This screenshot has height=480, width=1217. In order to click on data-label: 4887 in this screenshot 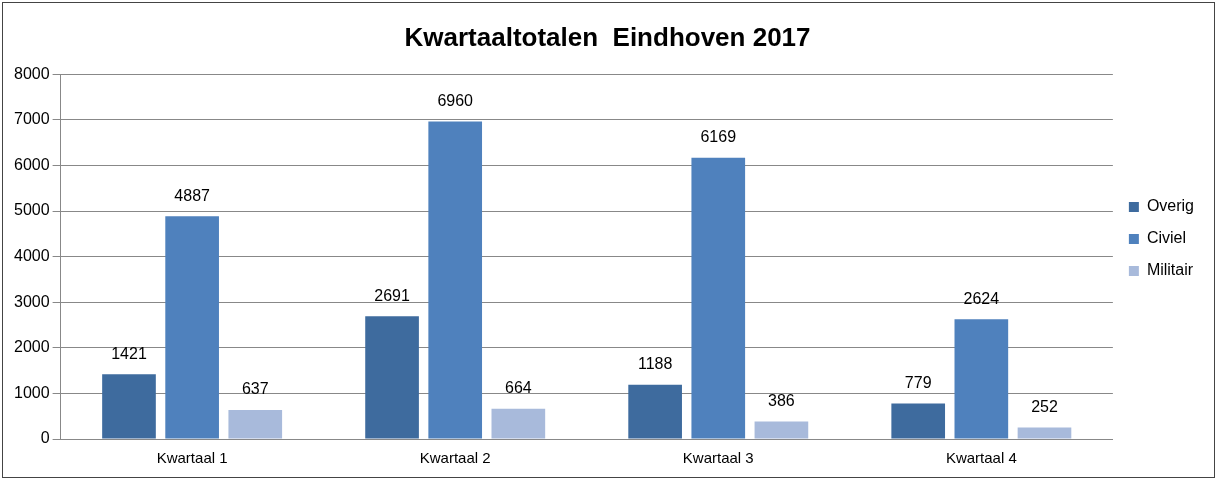, I will do `click(192, 195)`.